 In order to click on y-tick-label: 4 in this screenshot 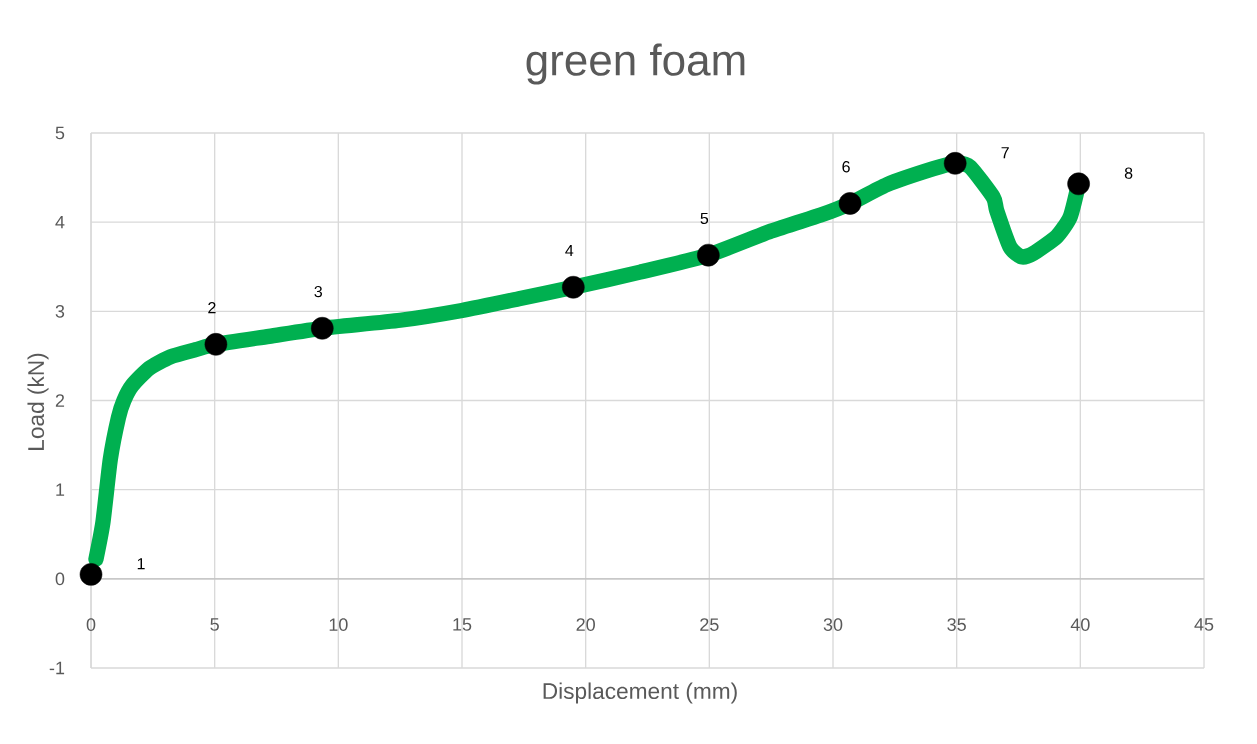, I will do `click(60, 222)`.